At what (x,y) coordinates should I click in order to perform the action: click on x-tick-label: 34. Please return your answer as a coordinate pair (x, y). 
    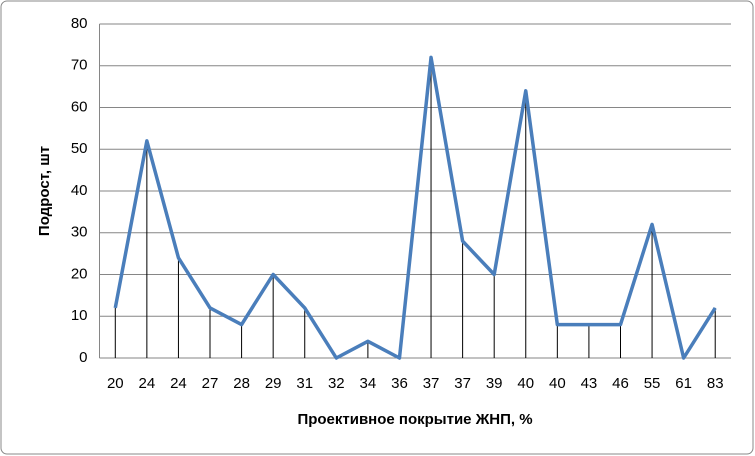
    Looking at the image, I should click on (368, 383).